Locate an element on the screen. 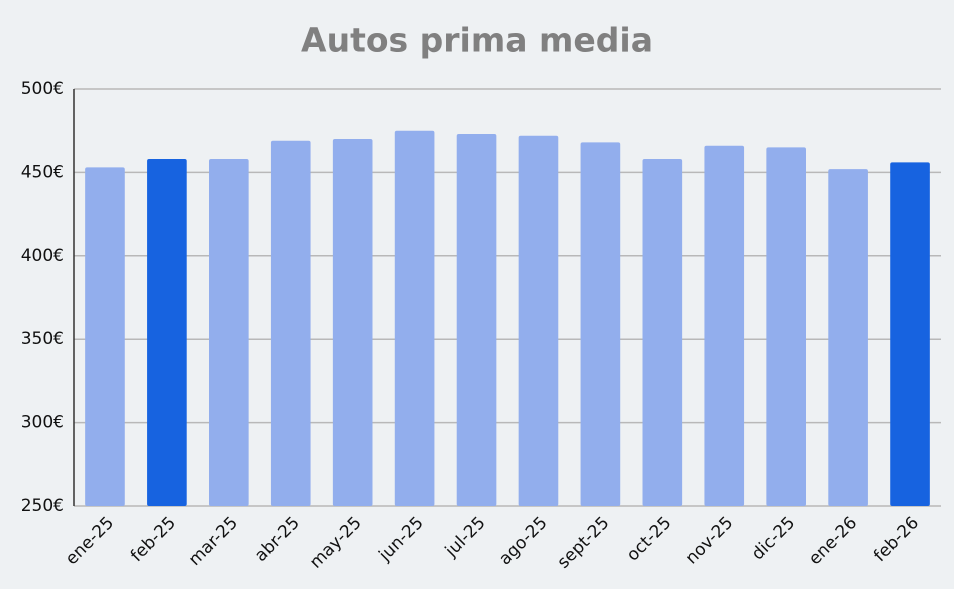 The height and width of the screenshot is (589, 954). chart-title: Autos prima media is located at coordinates (477, 40).